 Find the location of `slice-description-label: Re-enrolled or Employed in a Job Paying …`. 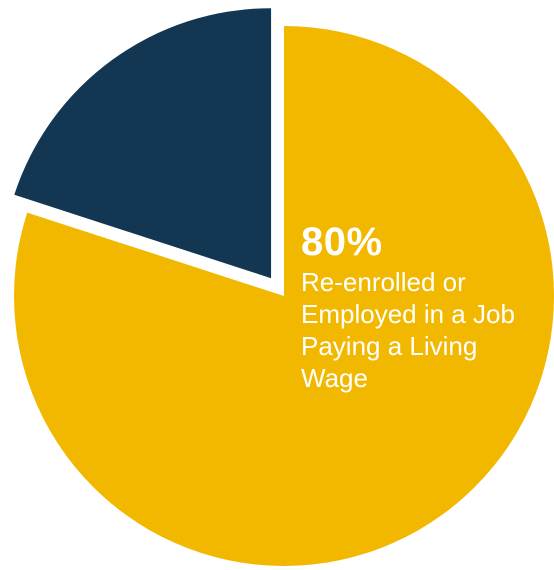

slice-description-label: Re-enrolled or Employed in a Job Paying … is located at coordinates (408, 330).